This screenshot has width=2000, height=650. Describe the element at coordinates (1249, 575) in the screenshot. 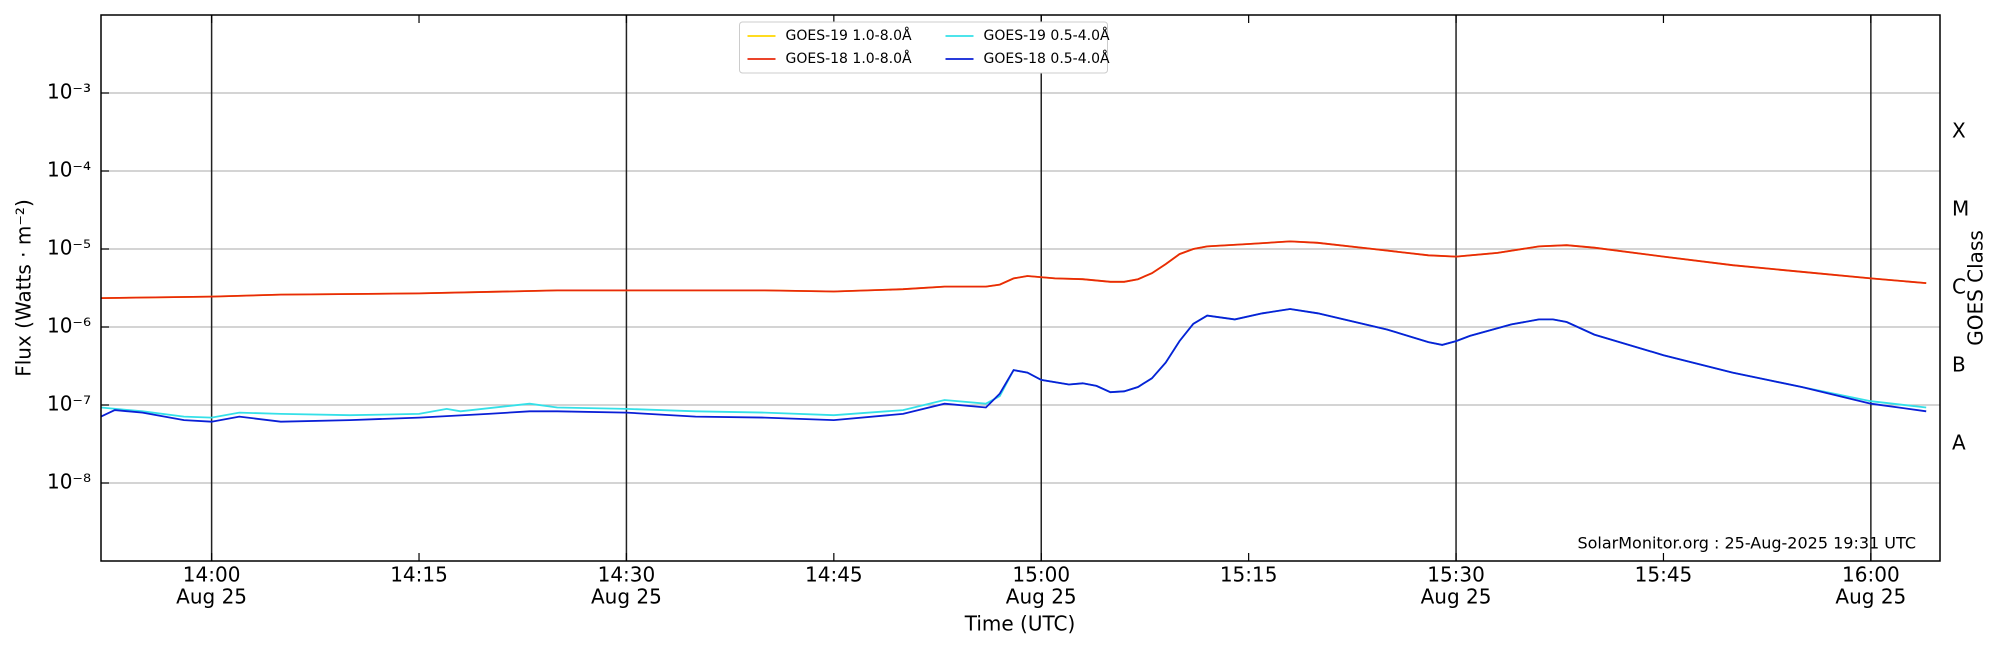

I see `x-tick-label: 15:15` at that location.